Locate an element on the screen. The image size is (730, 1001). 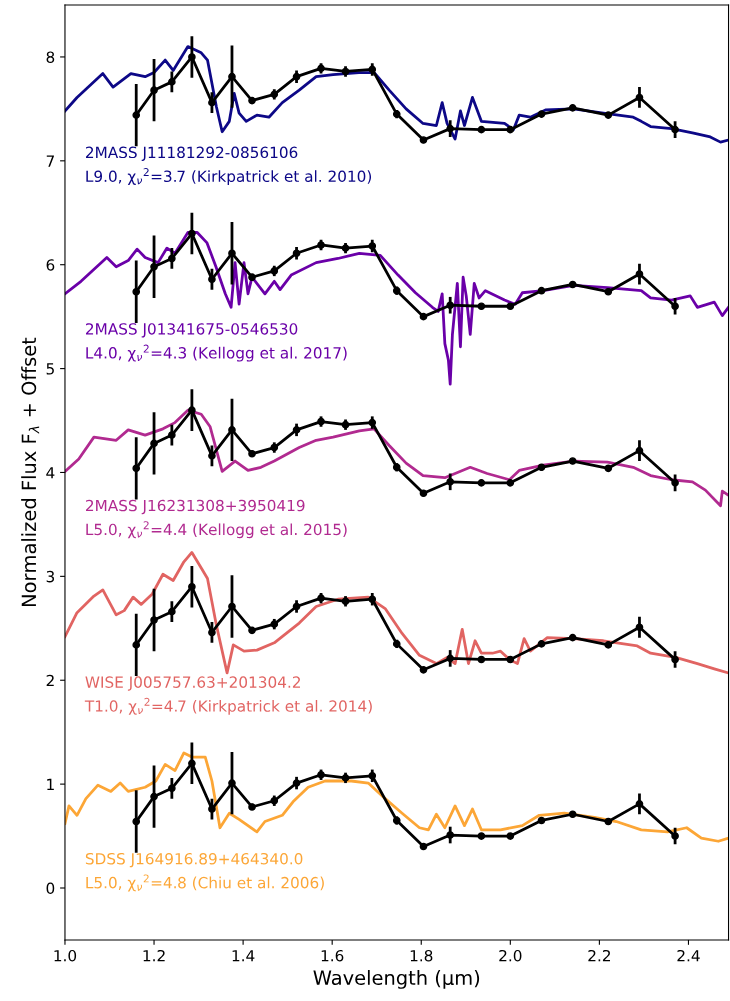
y-tick-label: 3 is located at coordinates (50, 576).